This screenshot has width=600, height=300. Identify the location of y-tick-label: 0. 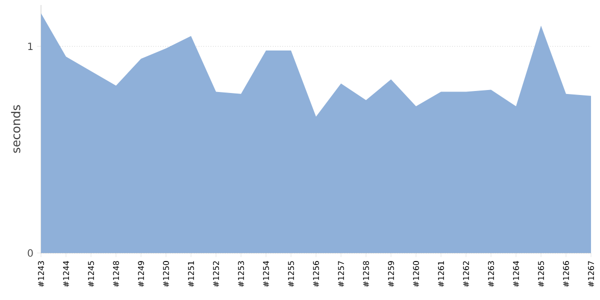
(30, 253).